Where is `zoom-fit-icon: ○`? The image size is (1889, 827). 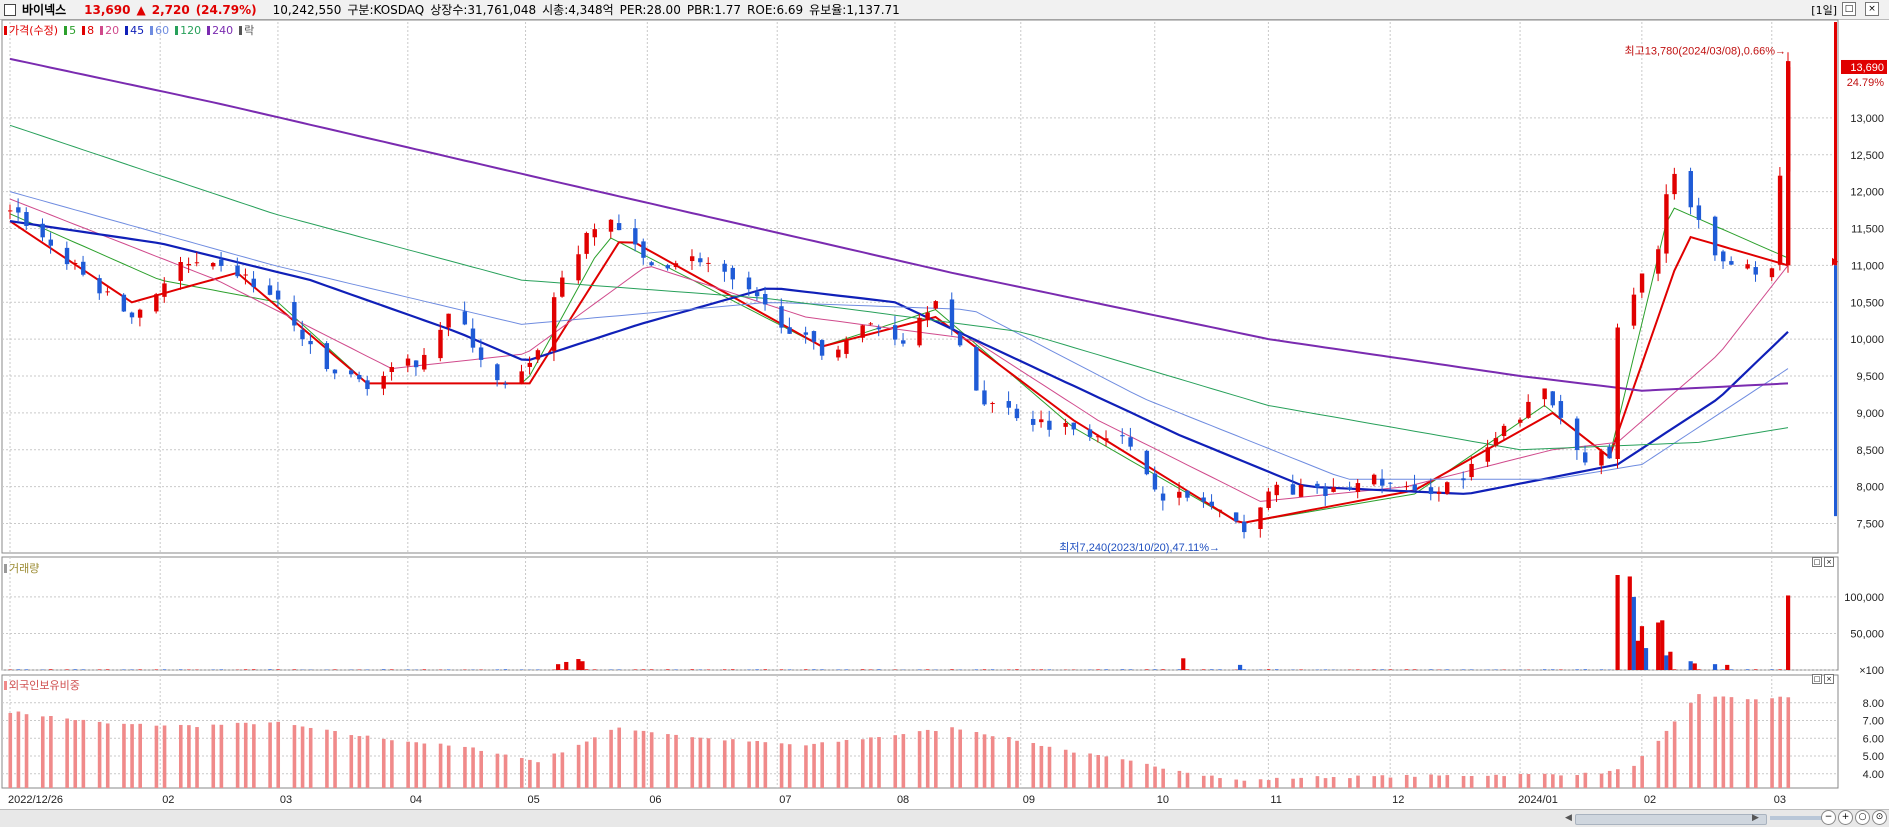
zoom-fit-icon: ○ is located at coordinates (1862, 817).